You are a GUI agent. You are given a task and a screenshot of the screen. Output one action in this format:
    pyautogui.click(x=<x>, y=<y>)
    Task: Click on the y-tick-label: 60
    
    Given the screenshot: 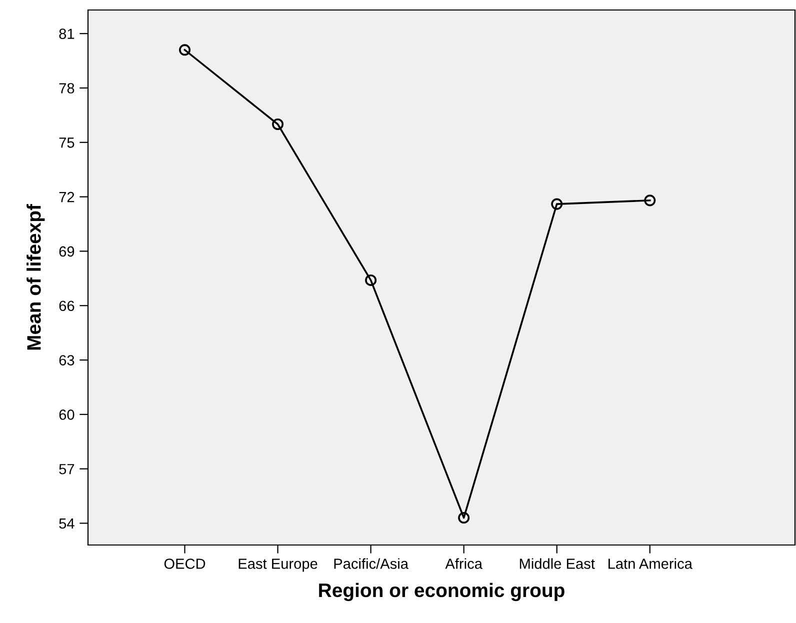 What is the action you would take?
    pyautogui.click(x=66, y=415)
    